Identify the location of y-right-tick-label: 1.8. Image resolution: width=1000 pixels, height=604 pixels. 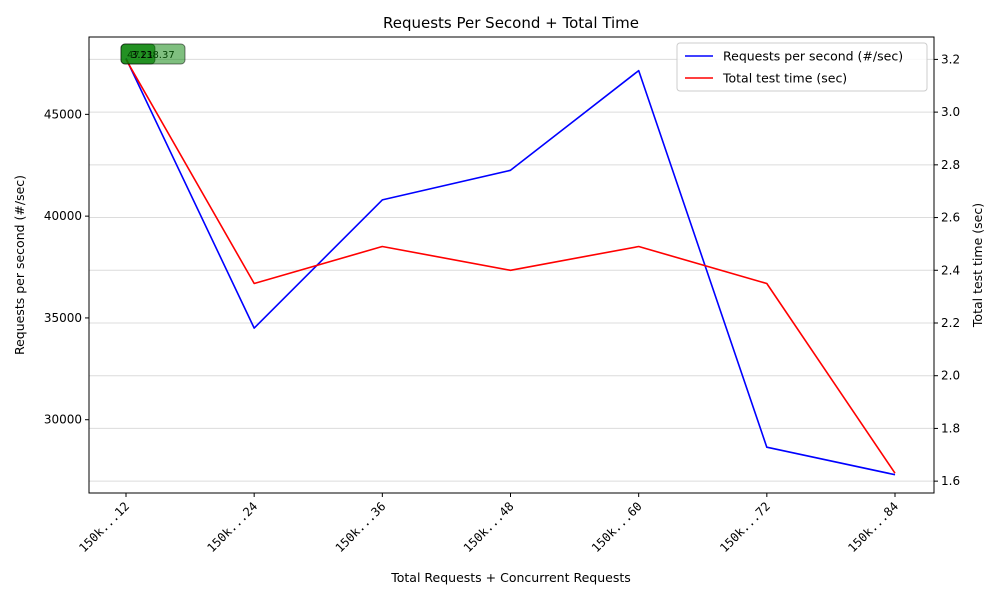
(950, 428).